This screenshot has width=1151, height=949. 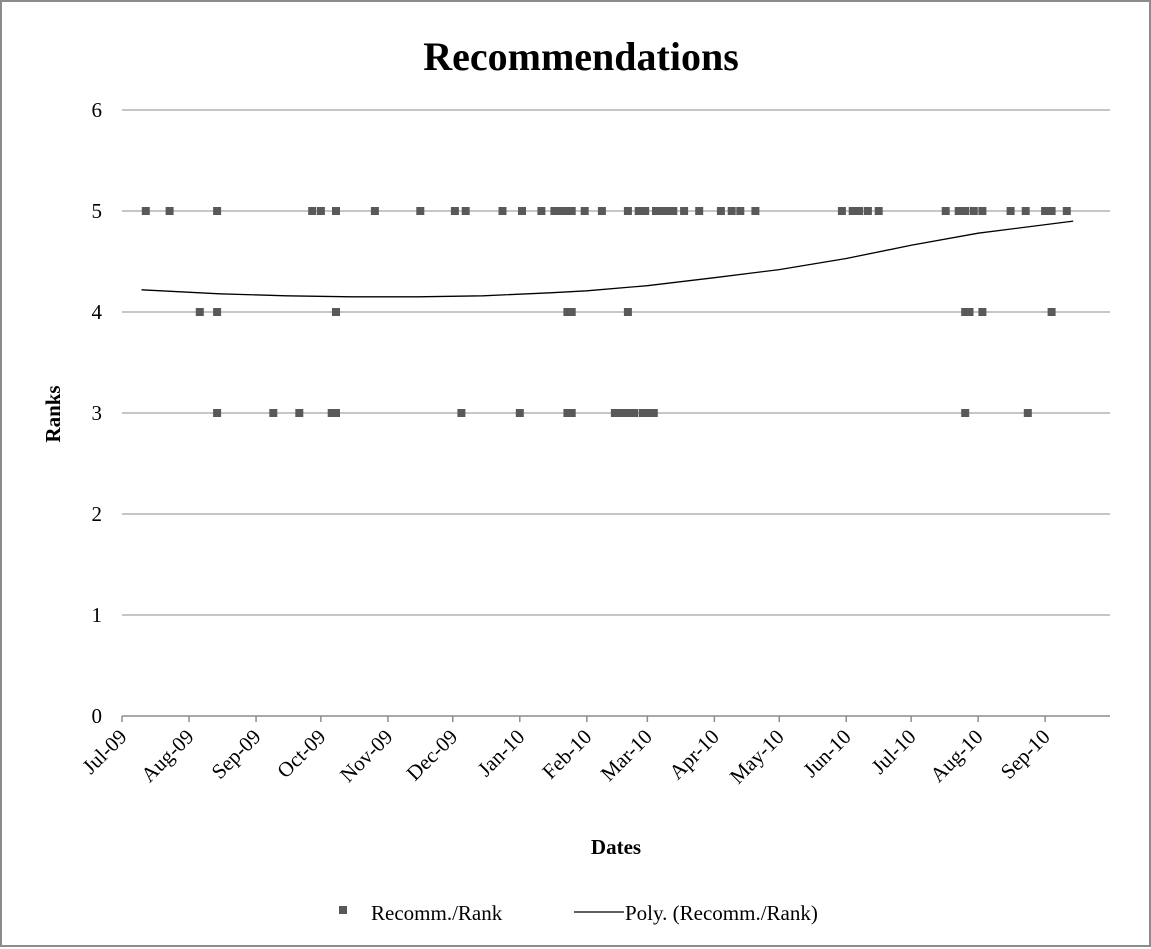 I want to click on x-tick-label: Jul-09, so click(x=104, y=752).